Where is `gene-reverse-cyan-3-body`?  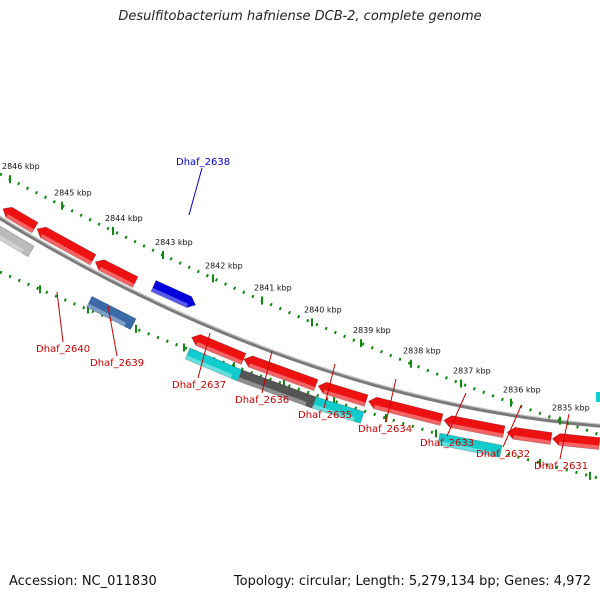
gene-reverse-cyan-3-body is located at coordinates (470, 445).